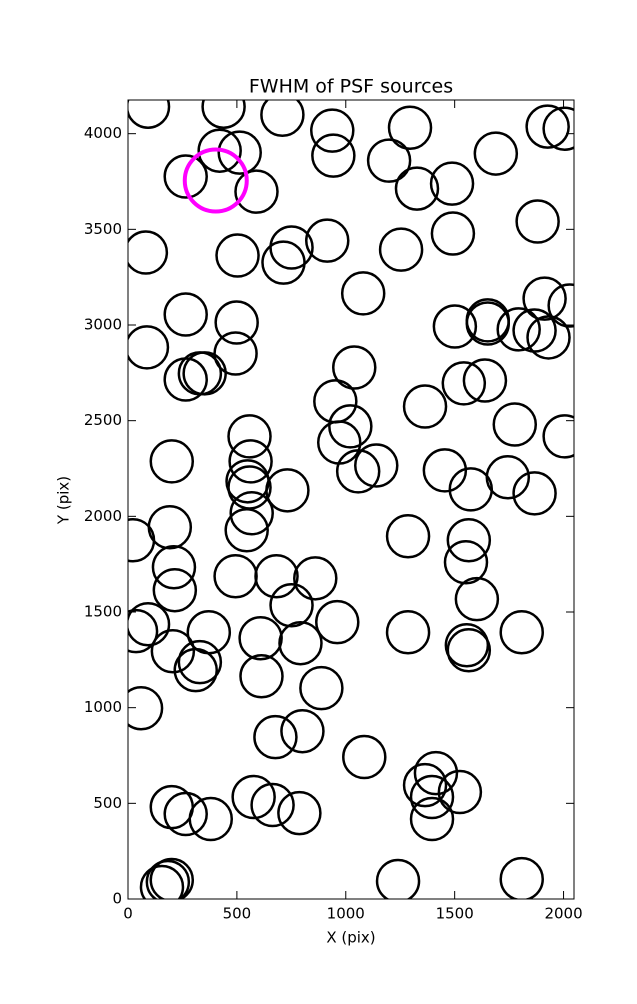 The height and width of the screenshot is (1004, 637). Describe the element at coordinates (64, 500) in the screenshot. I see `y-axis-label: Y (pix)` at that location.